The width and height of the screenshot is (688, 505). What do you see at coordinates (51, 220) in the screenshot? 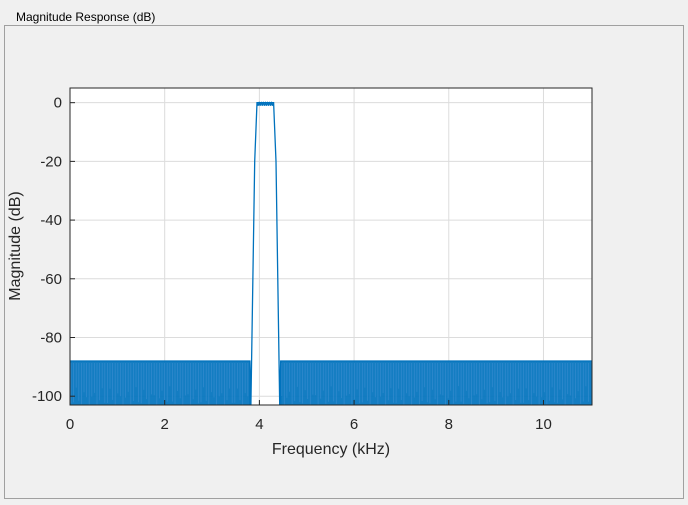
I see `y-tick-label: -40` at bounding box center [51, 220].